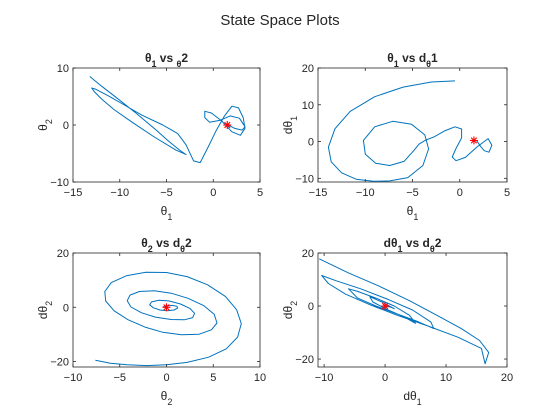  I want to click on y-axis-label: dθ1, so click(290, 125).